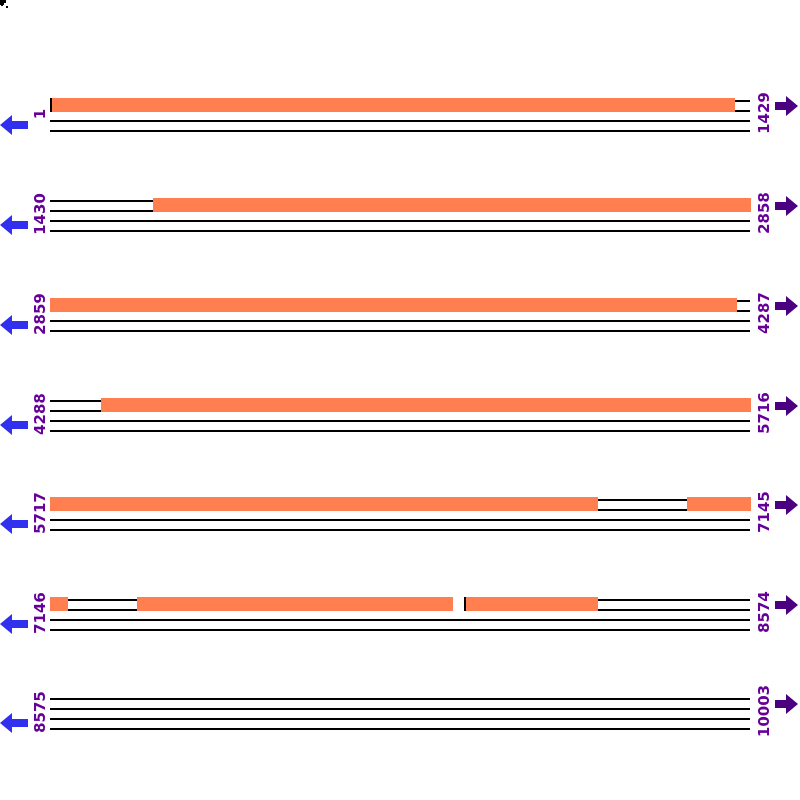 Image resolution: width=800 pixels, height=800 pixels. I want to click on row-start-coordinate: 2859, so click(40, 314).